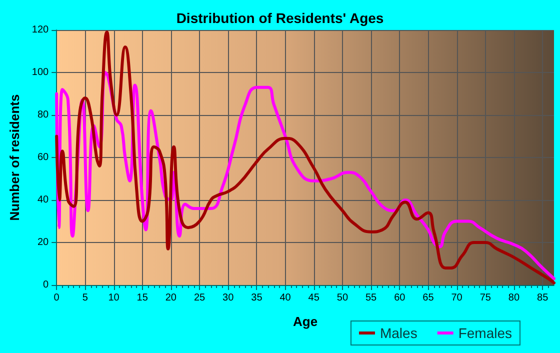  What do you see at coordinates (114, 298) in the screenshot?
I see `x-tick-label: 10` at bounding box center [114, 298].